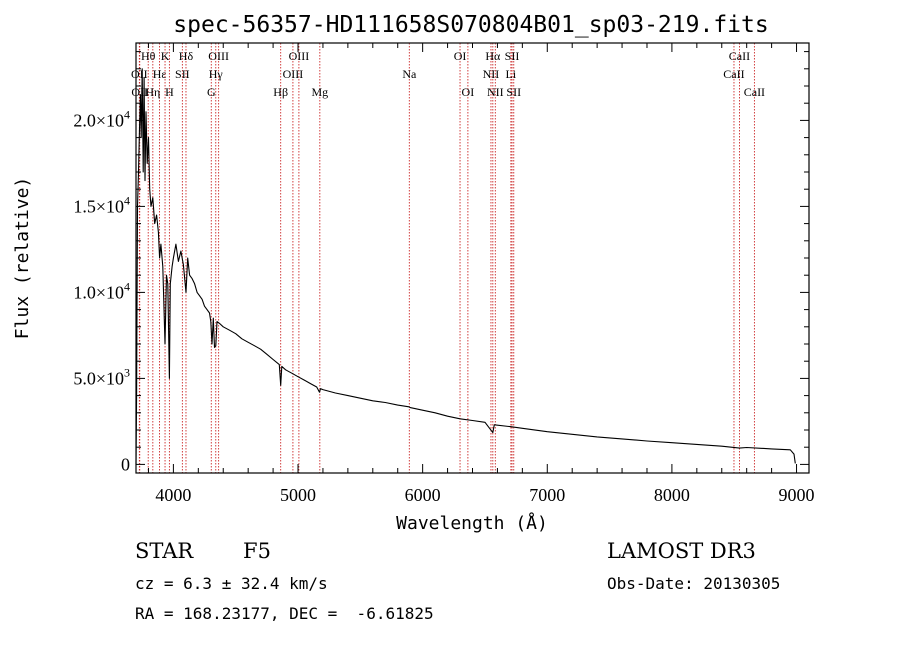 The height and width of the screenshot is (649, 900). Describe the element at coordinates (216, 74) in the screenshot. I see `spectral-line-label-11: Hγ` at that location.